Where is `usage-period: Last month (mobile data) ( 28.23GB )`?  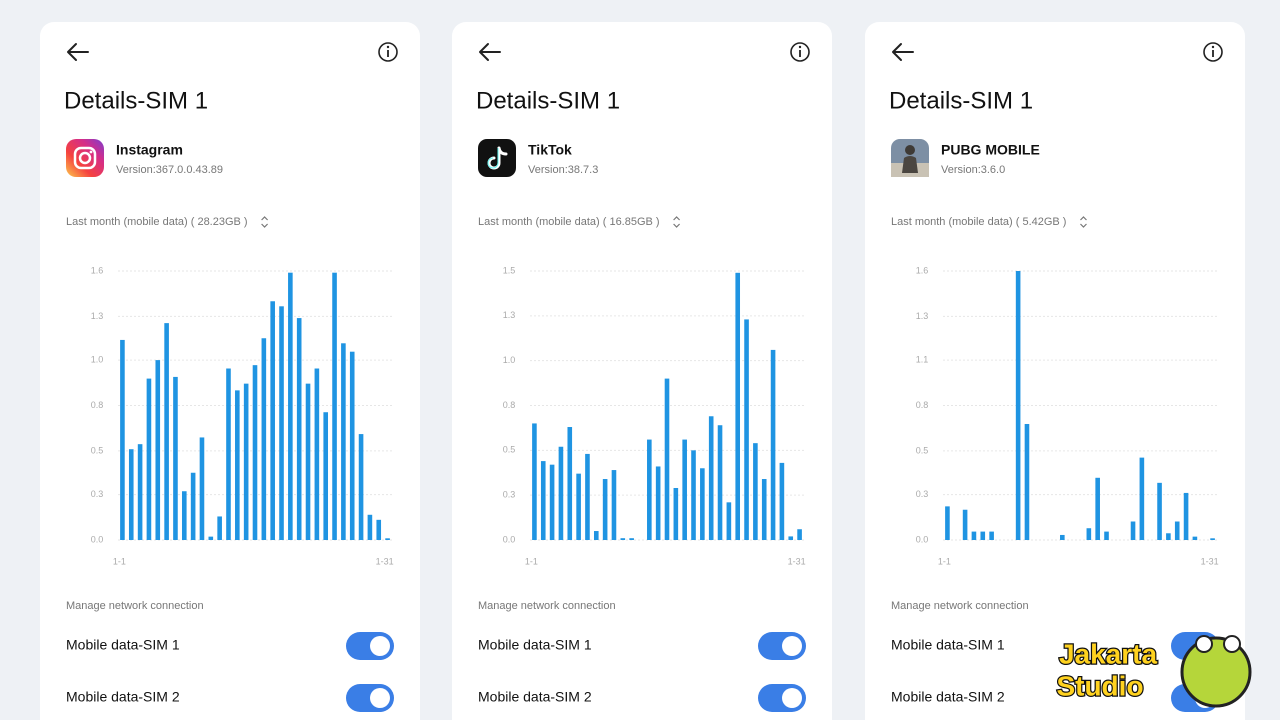
usage-period: Last month (mobile data) ( 28.23GB ) is located at coordinates (157, 222).